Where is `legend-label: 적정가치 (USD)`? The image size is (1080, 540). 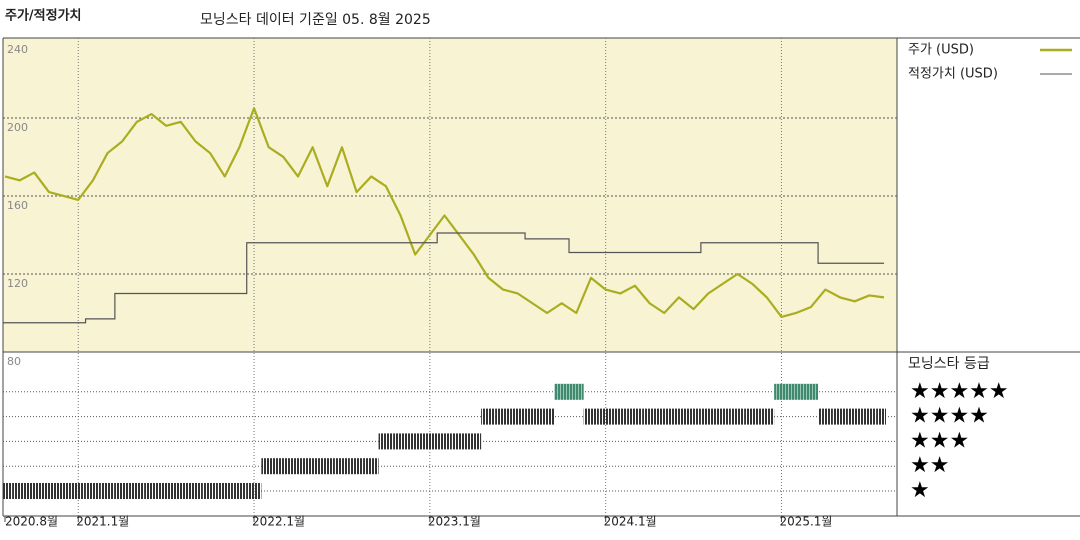
legend-label: 적정가치 (USD) is located at coordinates (953, 74).